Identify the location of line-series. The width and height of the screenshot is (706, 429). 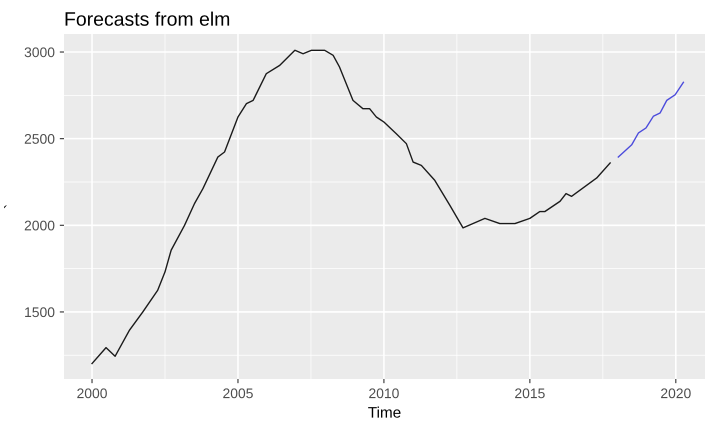
(651, 120).